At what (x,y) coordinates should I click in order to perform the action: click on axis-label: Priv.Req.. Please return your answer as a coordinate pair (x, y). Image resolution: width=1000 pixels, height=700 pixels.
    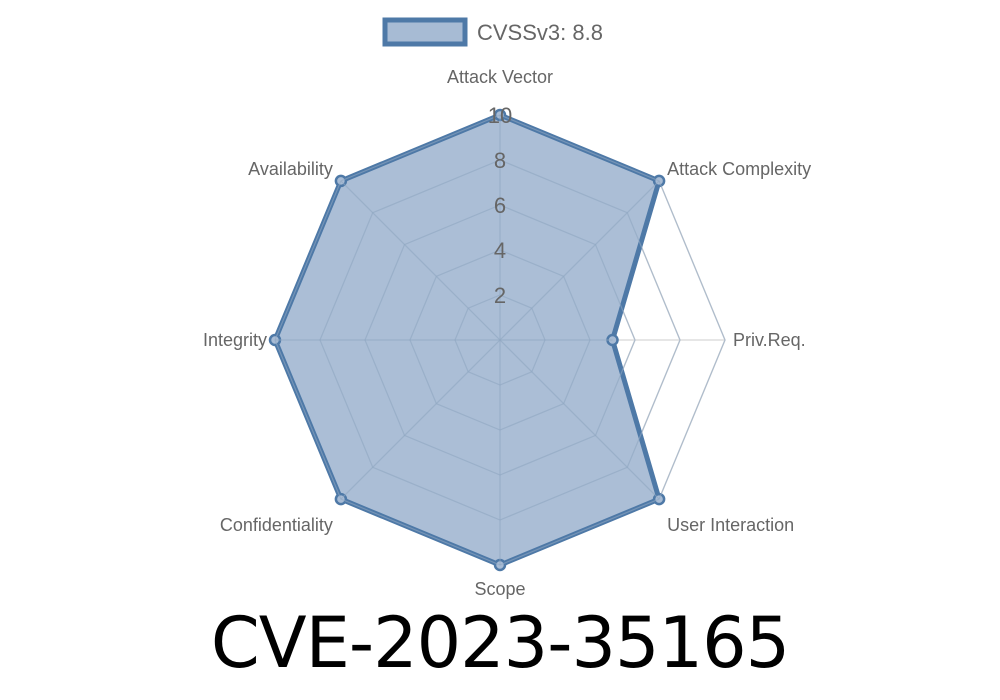
    Looking at the image, I should click on (769, 340).